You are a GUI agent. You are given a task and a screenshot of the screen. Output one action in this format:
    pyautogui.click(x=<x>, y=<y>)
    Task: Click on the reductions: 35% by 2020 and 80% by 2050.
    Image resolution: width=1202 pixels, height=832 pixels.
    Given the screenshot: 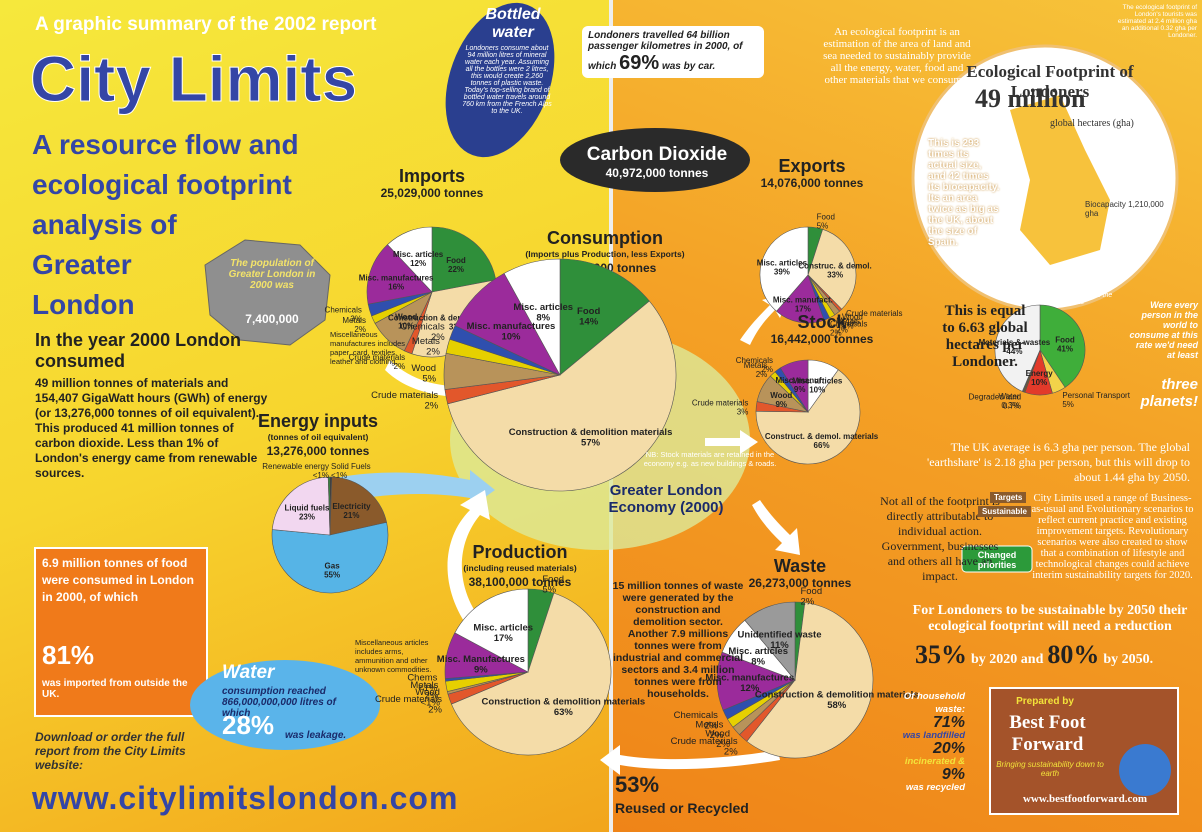 What is the action you would take?
    pyautogui.click(x=1058, y=655)
    